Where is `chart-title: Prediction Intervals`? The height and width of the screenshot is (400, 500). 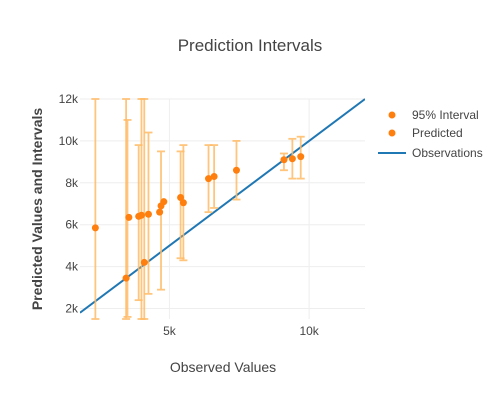 chart-title: Prediction Intervals is located at coordinates (250, 45).